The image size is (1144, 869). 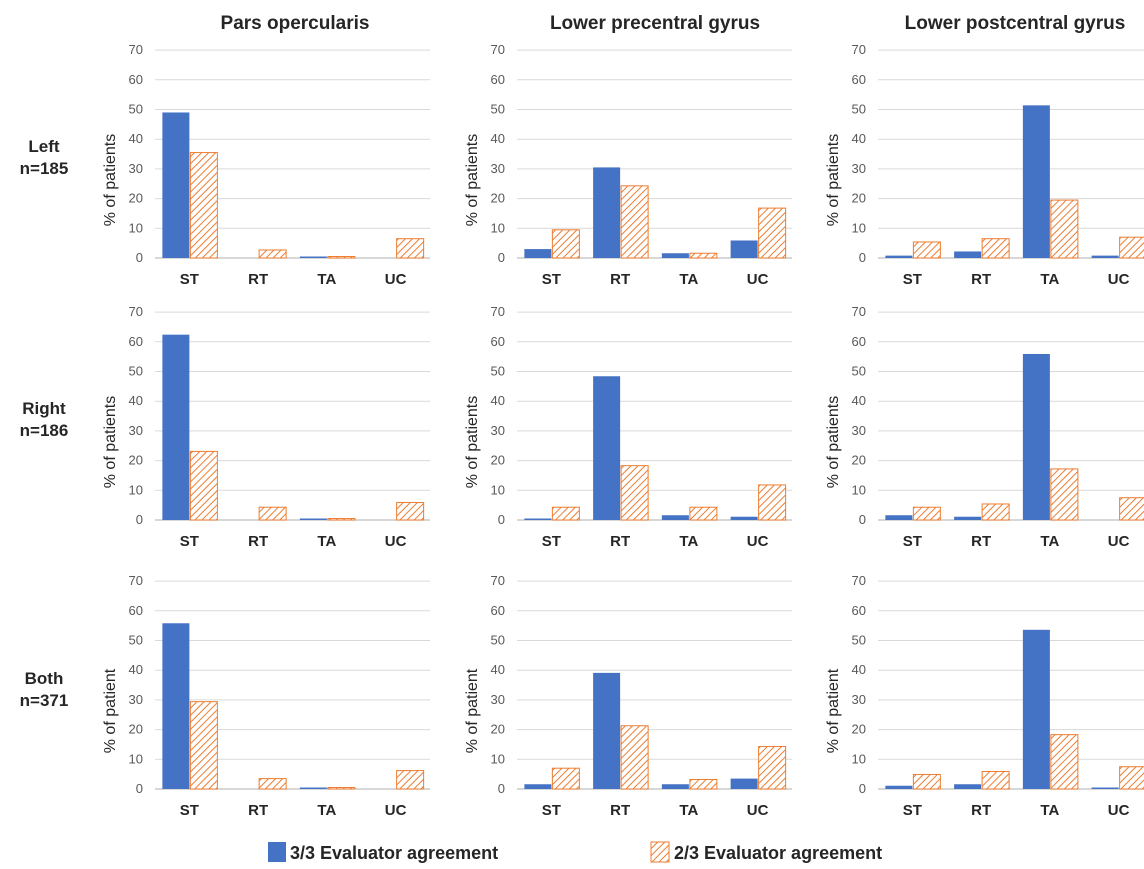 I want to click on bar-3of3-left-lower-precentral-gyrus-uc, so click(x=744, y=249).